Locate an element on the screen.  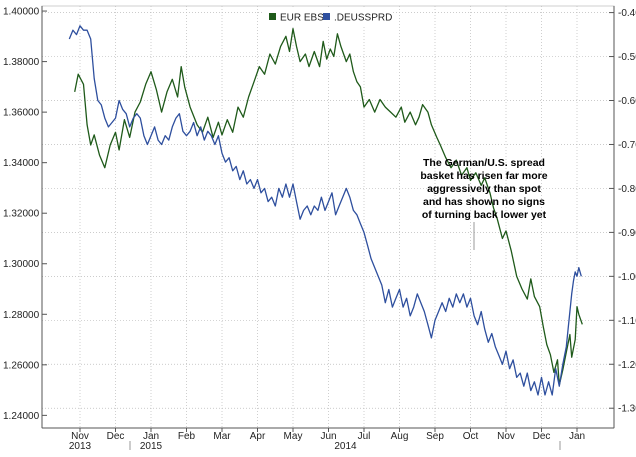
x-year-label: 2013 is located at coordinates (80, 446).